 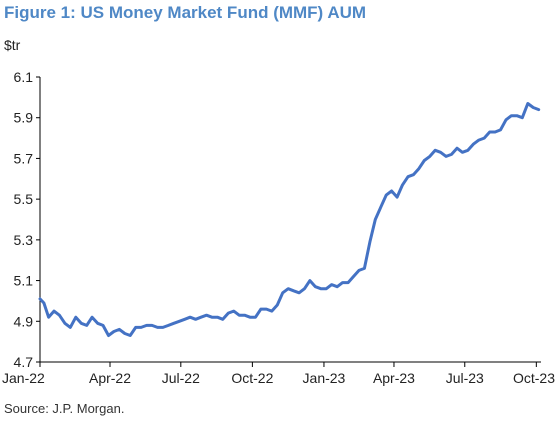 I want to click on y-tick-label: 5.9, so click(x=24, y=118).